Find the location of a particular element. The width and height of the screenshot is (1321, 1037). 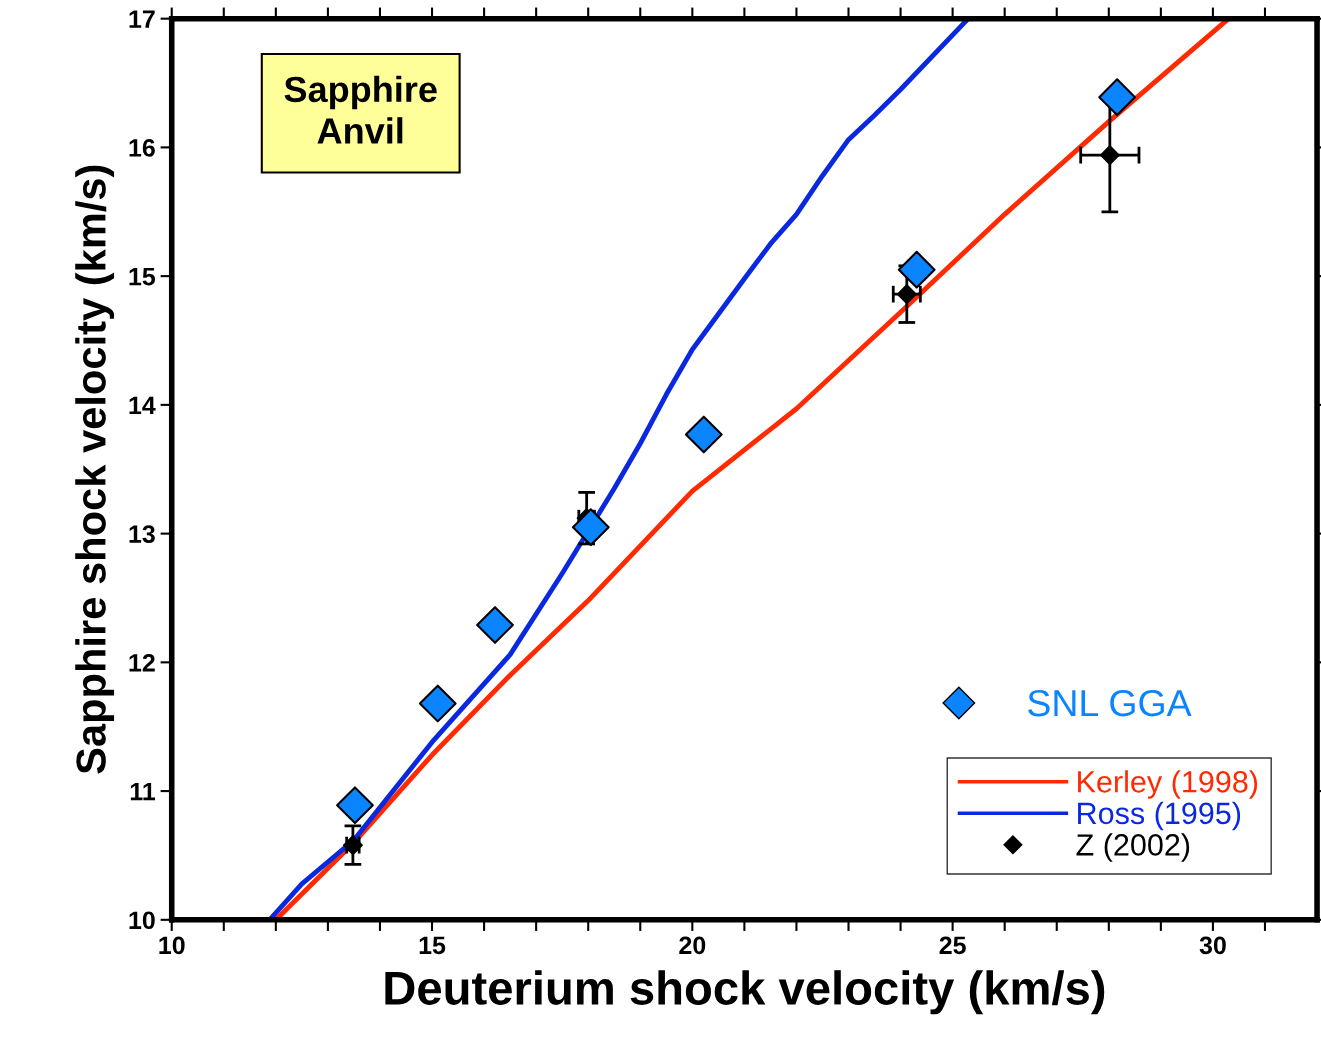

y-axis-title: Sapphire shock velocity (km/s) is located at coordinates (95, 469).